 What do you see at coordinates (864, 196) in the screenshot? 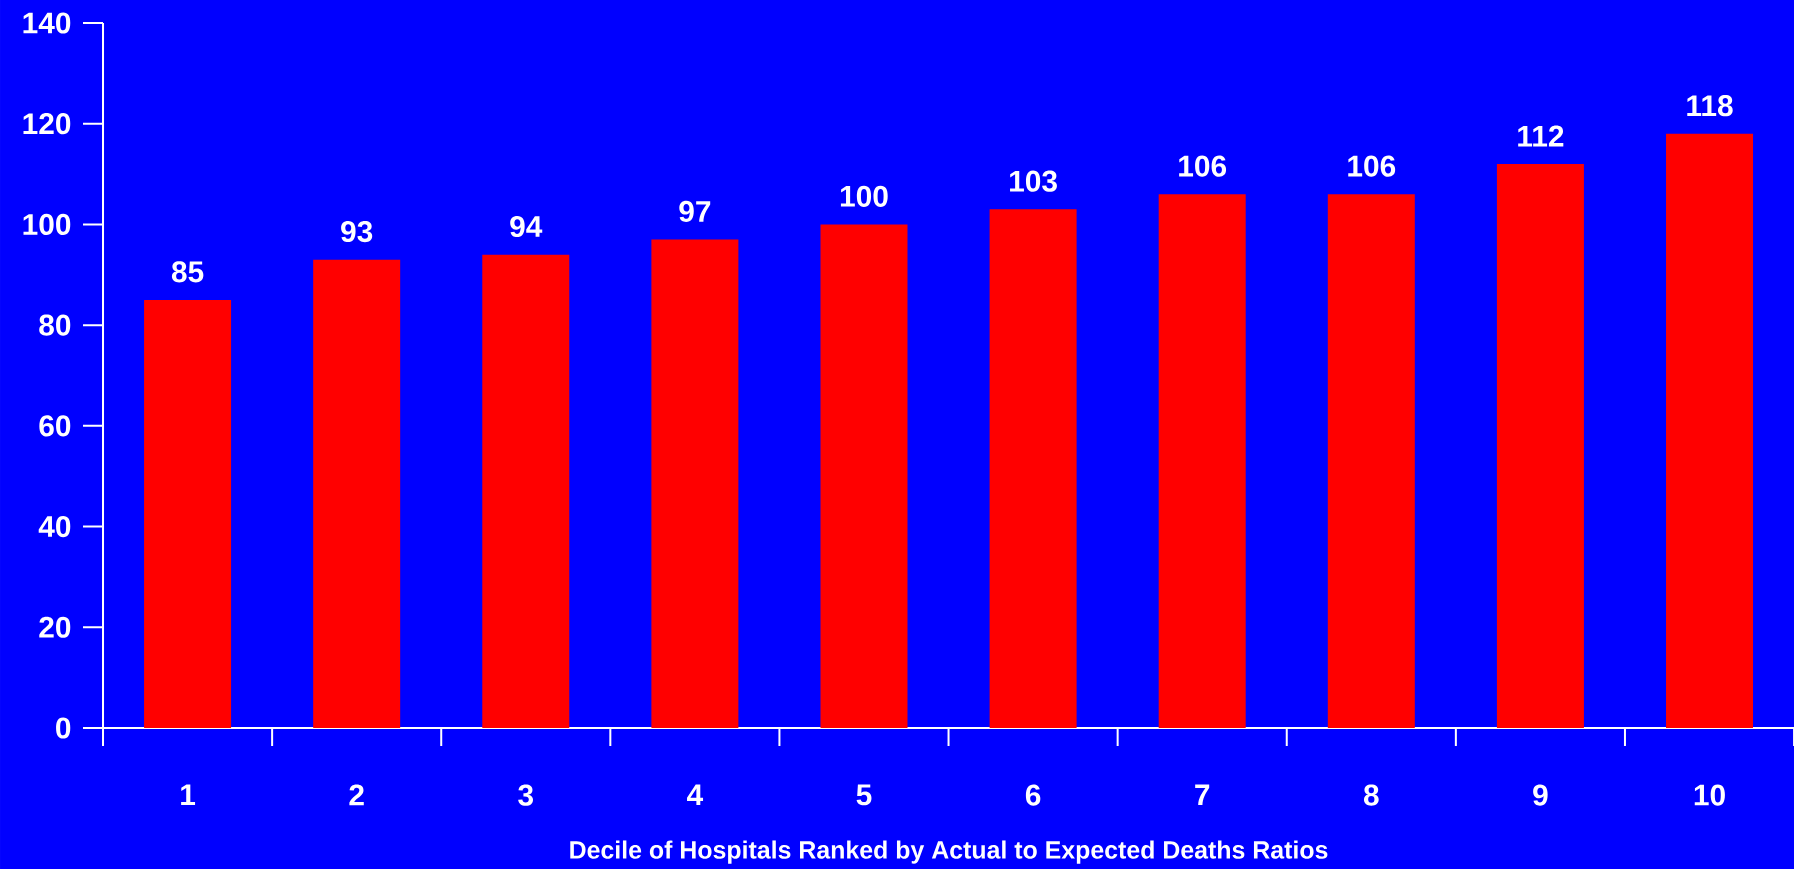
I see `data-label: 100` at bounding box center [864, 196].